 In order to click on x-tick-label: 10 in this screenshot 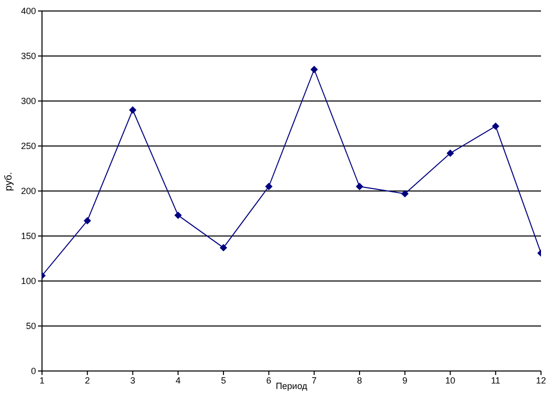, I will do `click(450, 380)`.